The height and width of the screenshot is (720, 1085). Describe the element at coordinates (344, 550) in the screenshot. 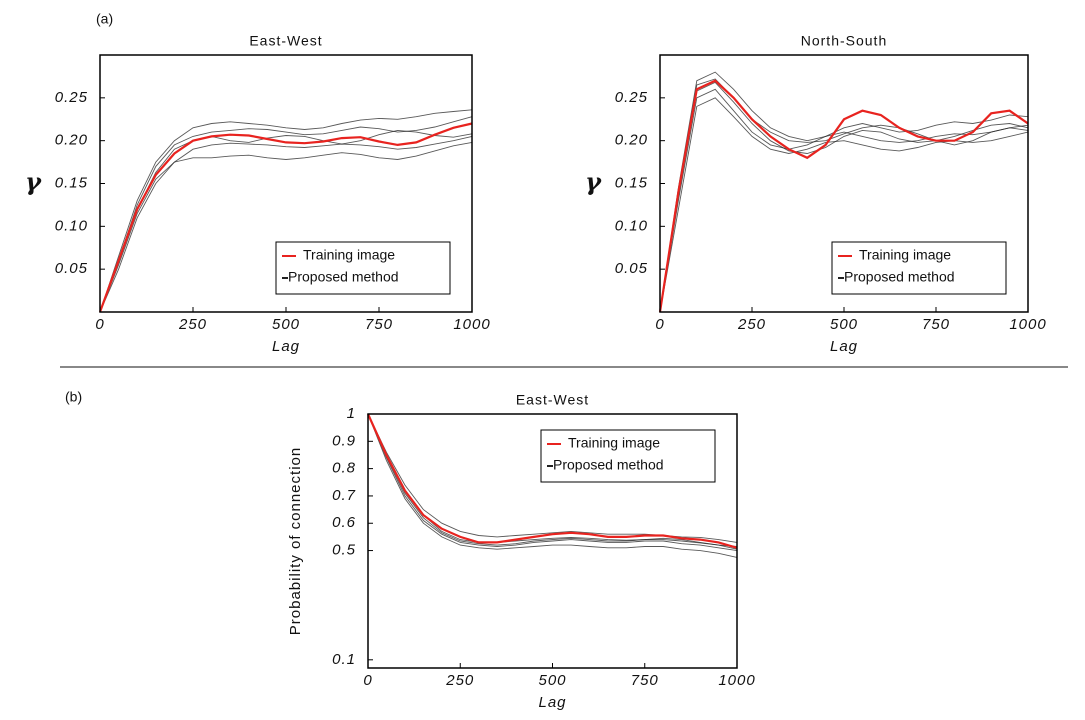

I see `y-tick-label: 0.5` at that location.